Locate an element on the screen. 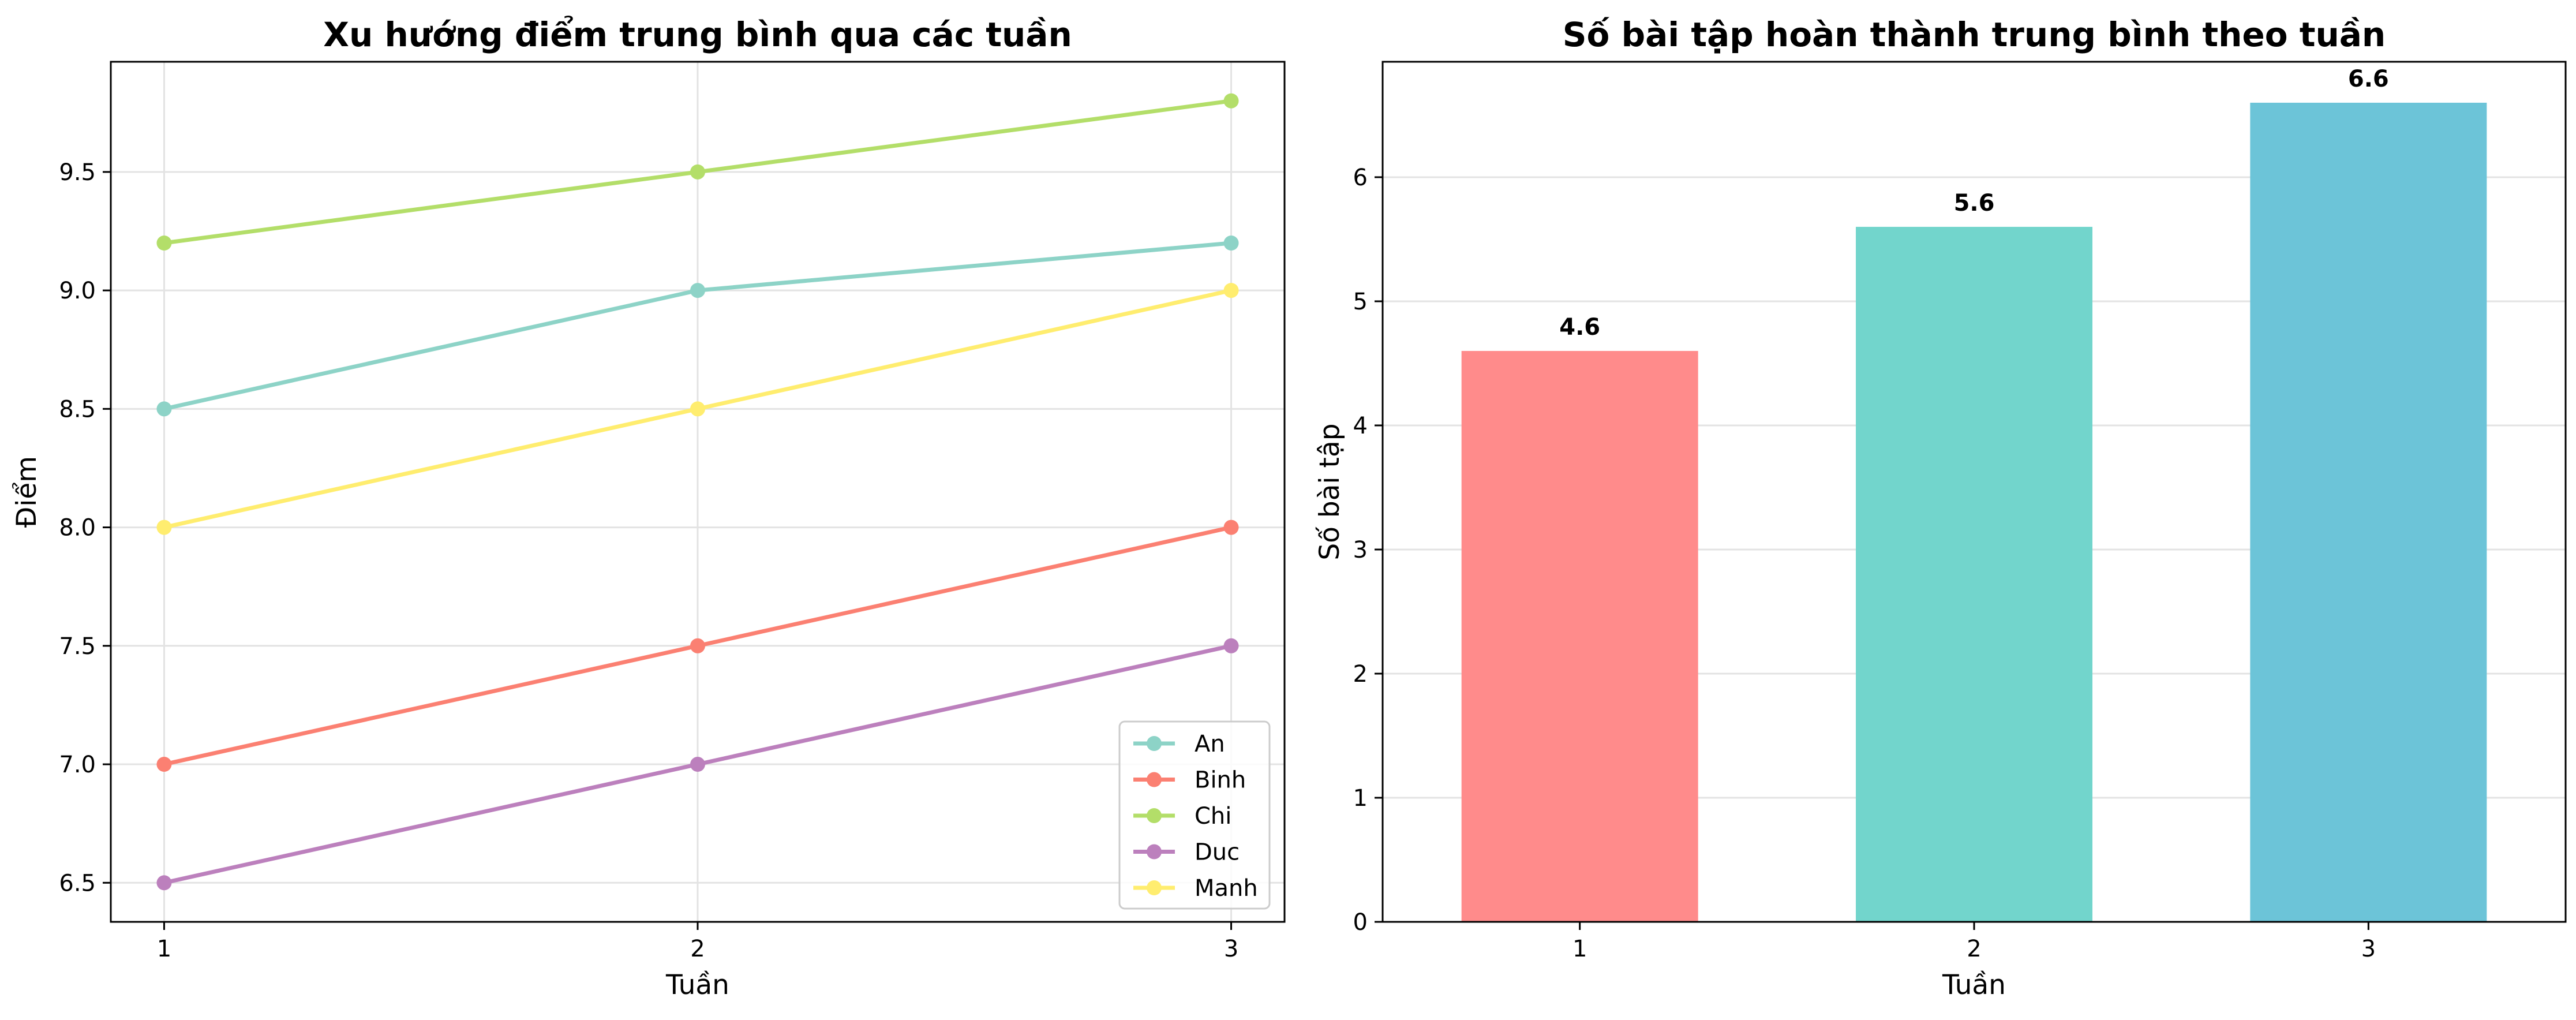  y-tick-label: 7.5 is located at coordinates (77, 647).